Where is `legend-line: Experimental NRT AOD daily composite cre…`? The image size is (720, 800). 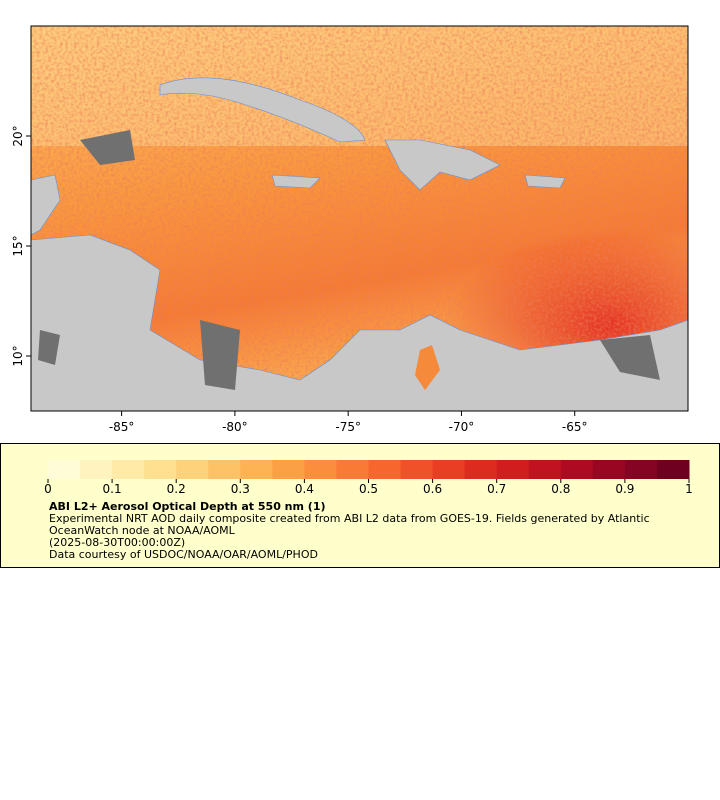 legend-line: Experimental NRT AOD daily composite cre… is located at coordinates (349, 524).